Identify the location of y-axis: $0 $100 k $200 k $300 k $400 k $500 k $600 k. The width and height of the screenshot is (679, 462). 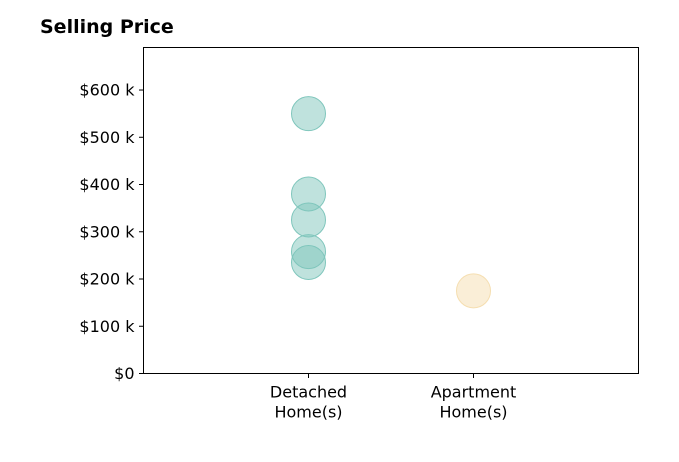
(111, 232).